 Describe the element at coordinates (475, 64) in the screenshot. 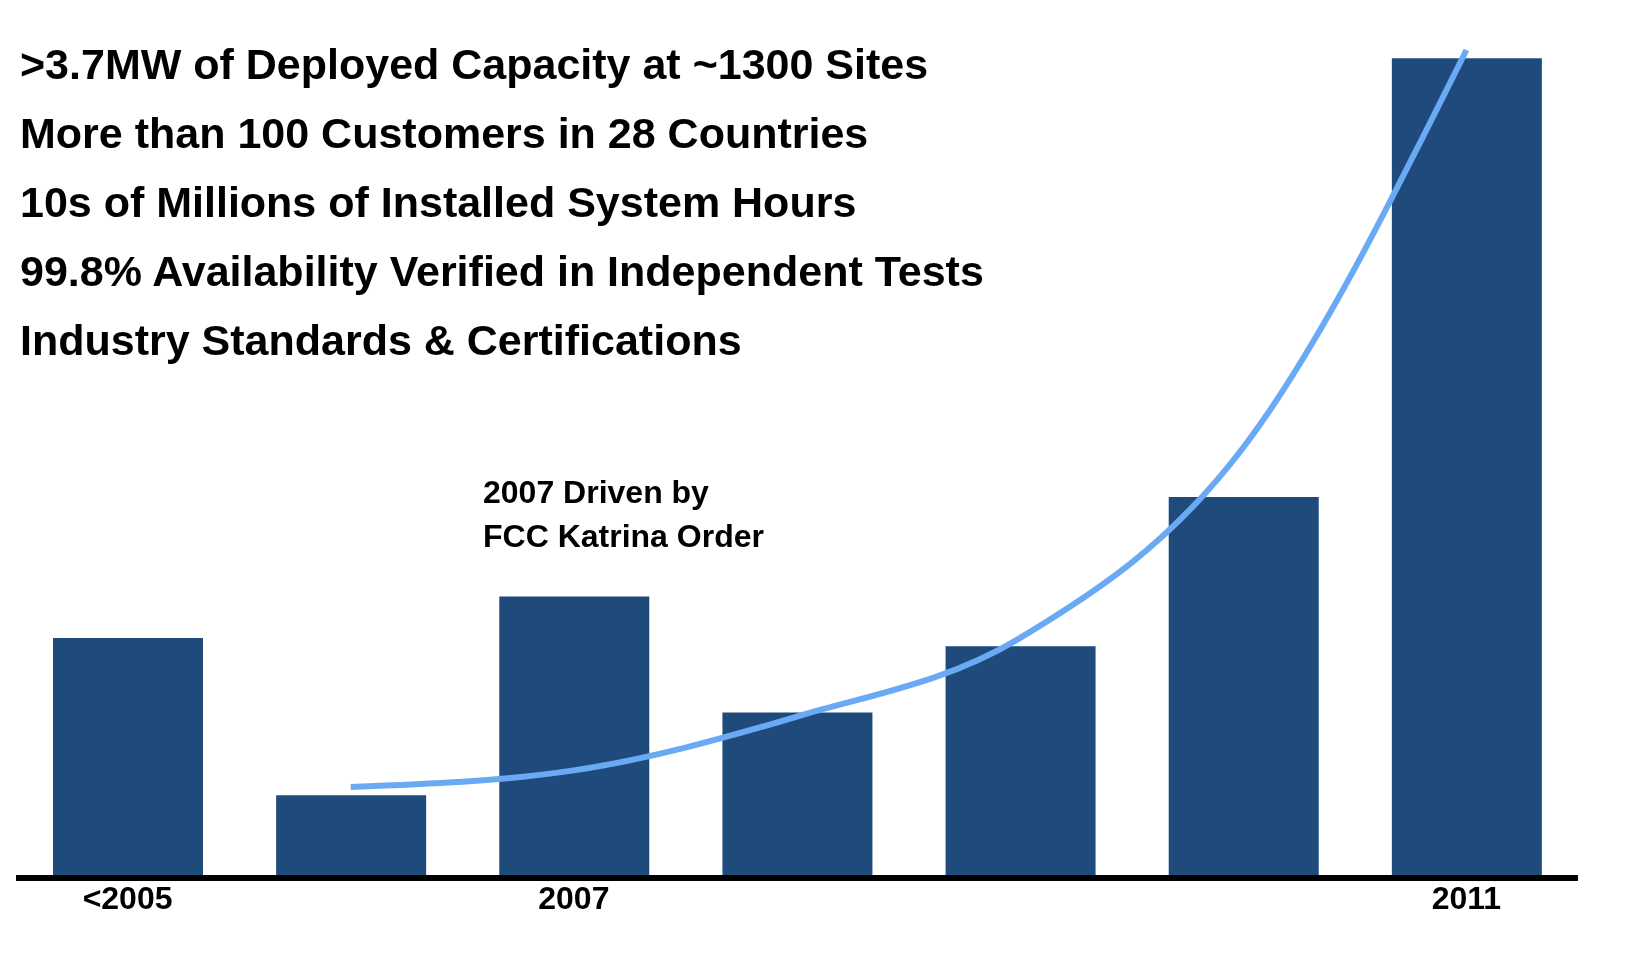

I see `annotation: >3.7MW of Deployed Capacity at ~1300 Sites` at that location.